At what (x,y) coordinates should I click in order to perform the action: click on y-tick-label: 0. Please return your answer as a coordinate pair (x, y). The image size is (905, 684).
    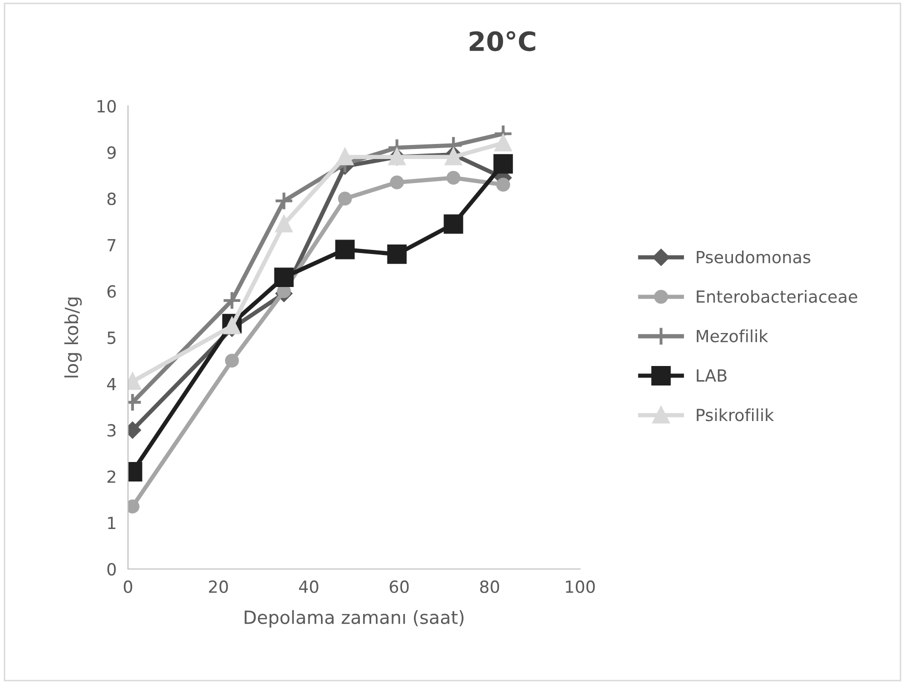
    Looking at the image, I should click on (111, 569).